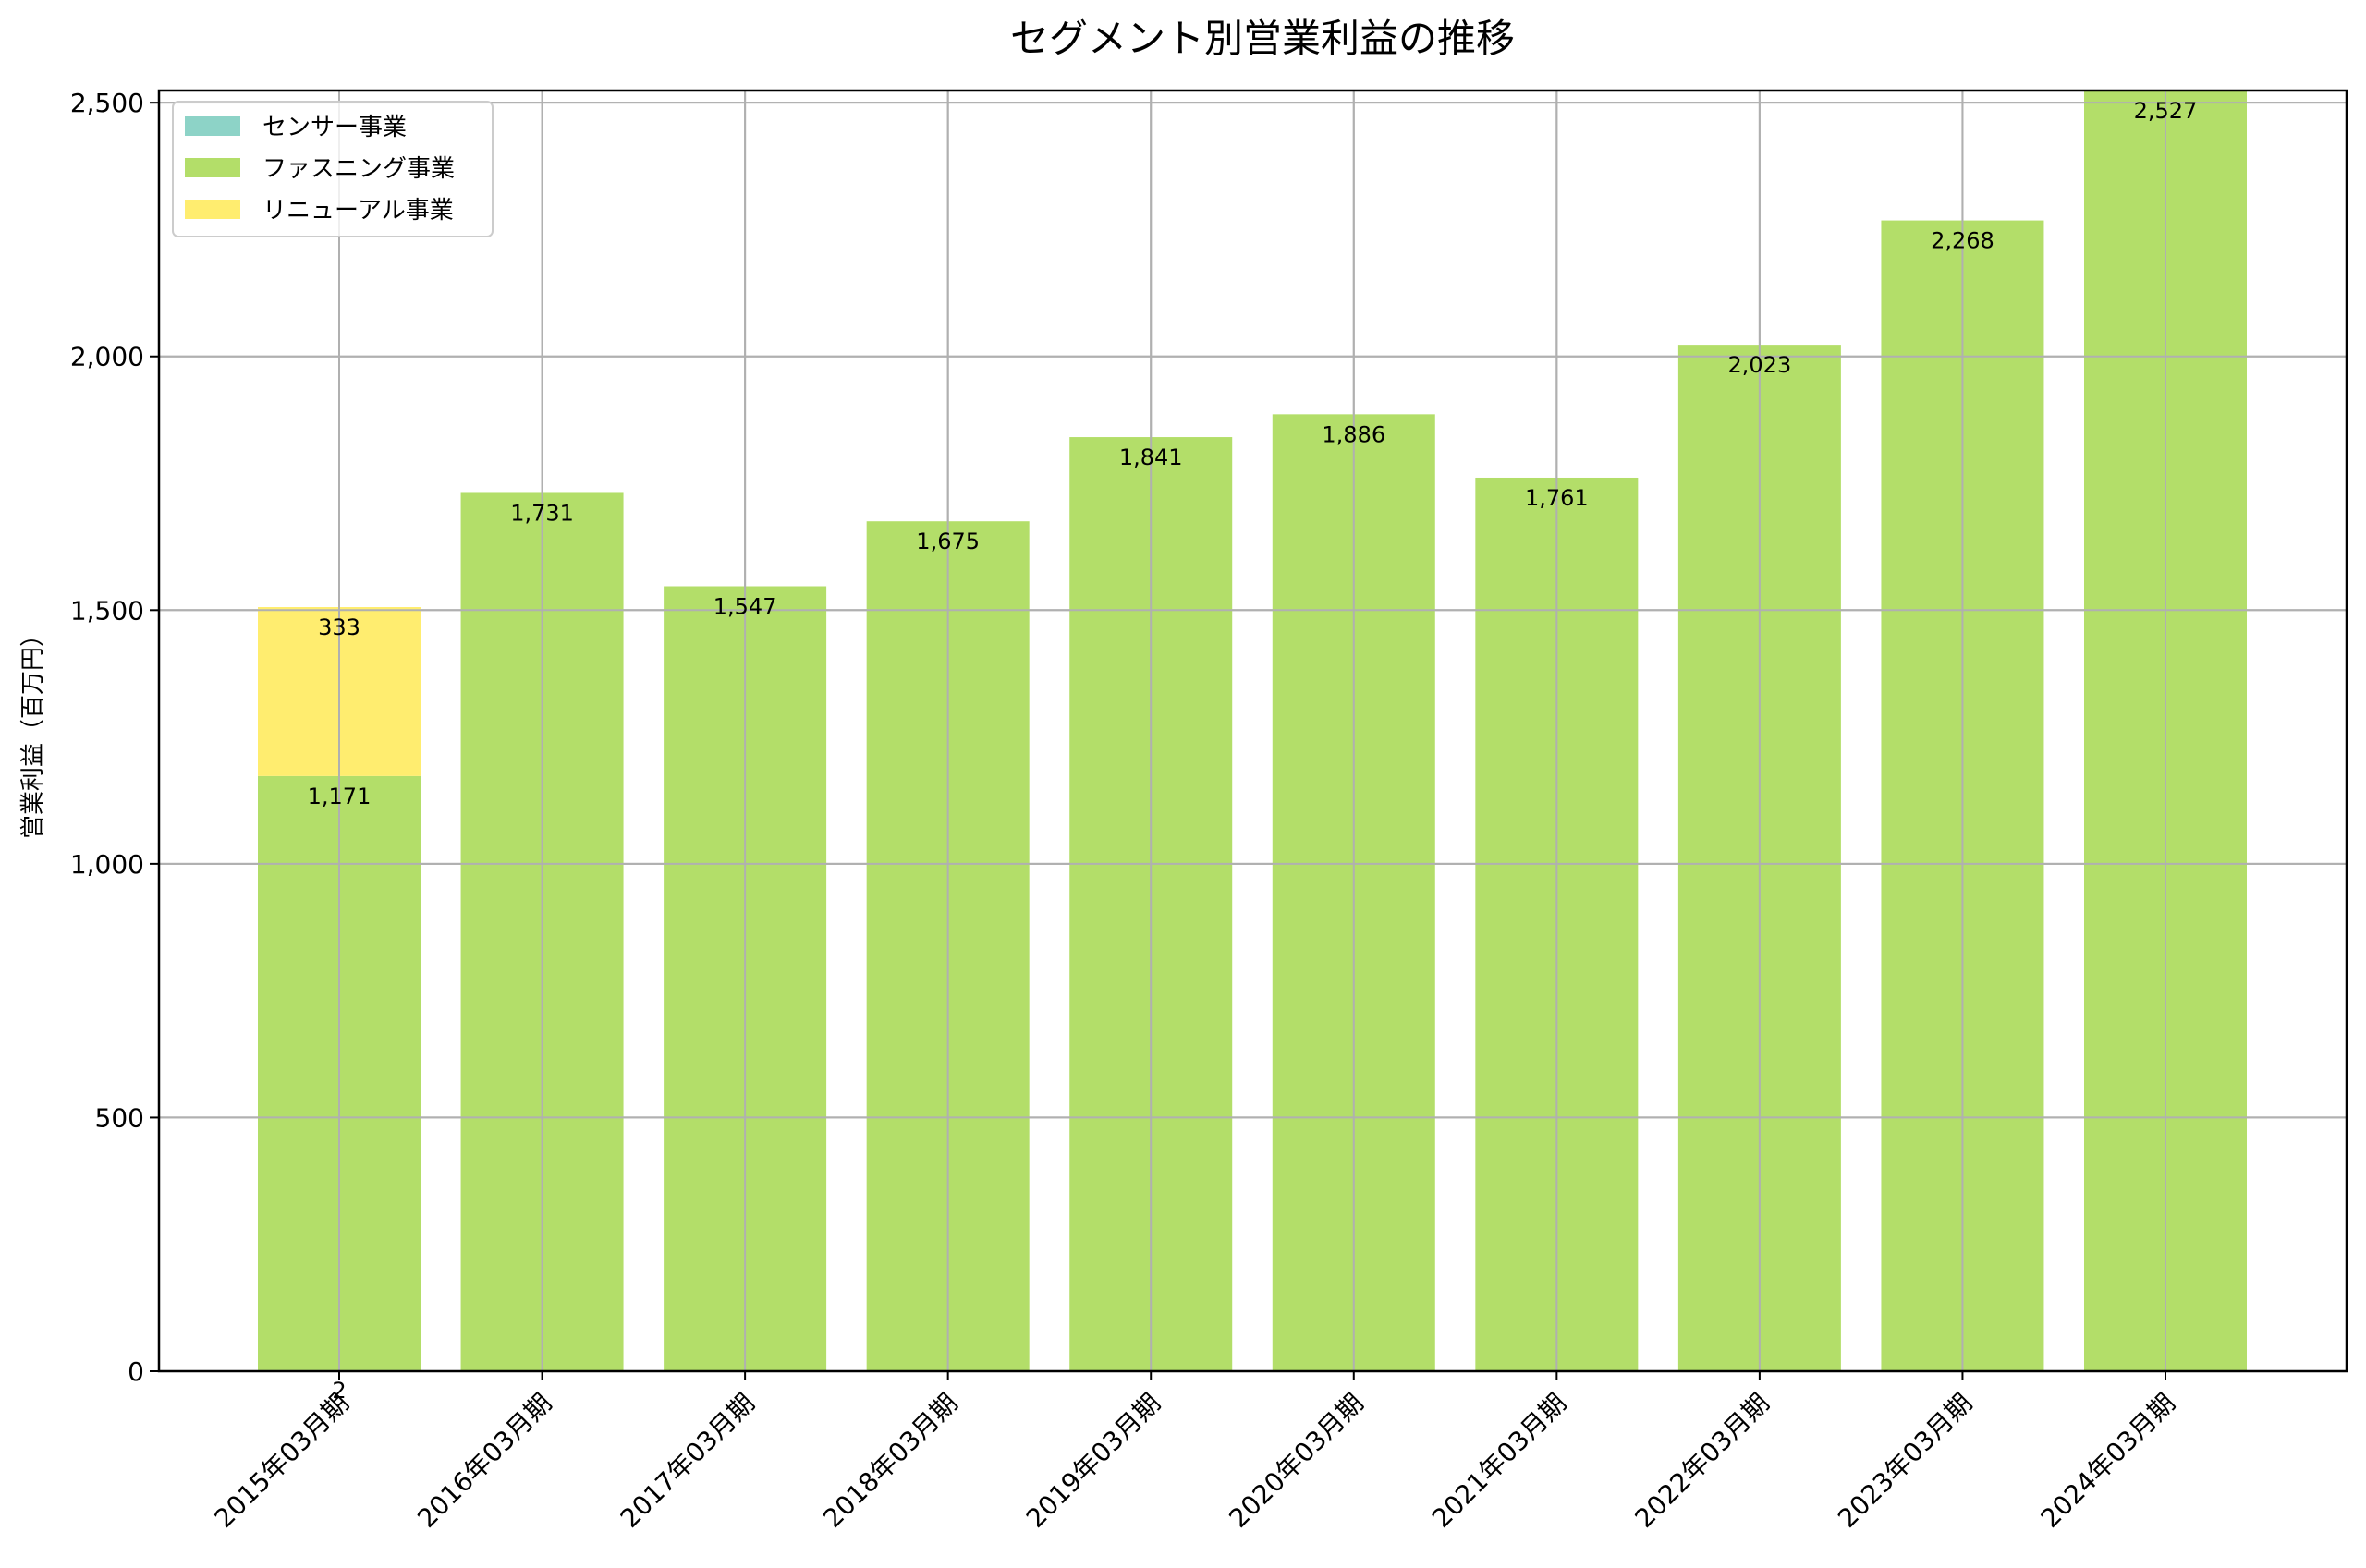 This screenshot has height=1568, width=2366. What do you see at coordinates (2166, 111) in the screenshot?
I see `bar-value-label: 2,527` at bounding box center [2166, 111].